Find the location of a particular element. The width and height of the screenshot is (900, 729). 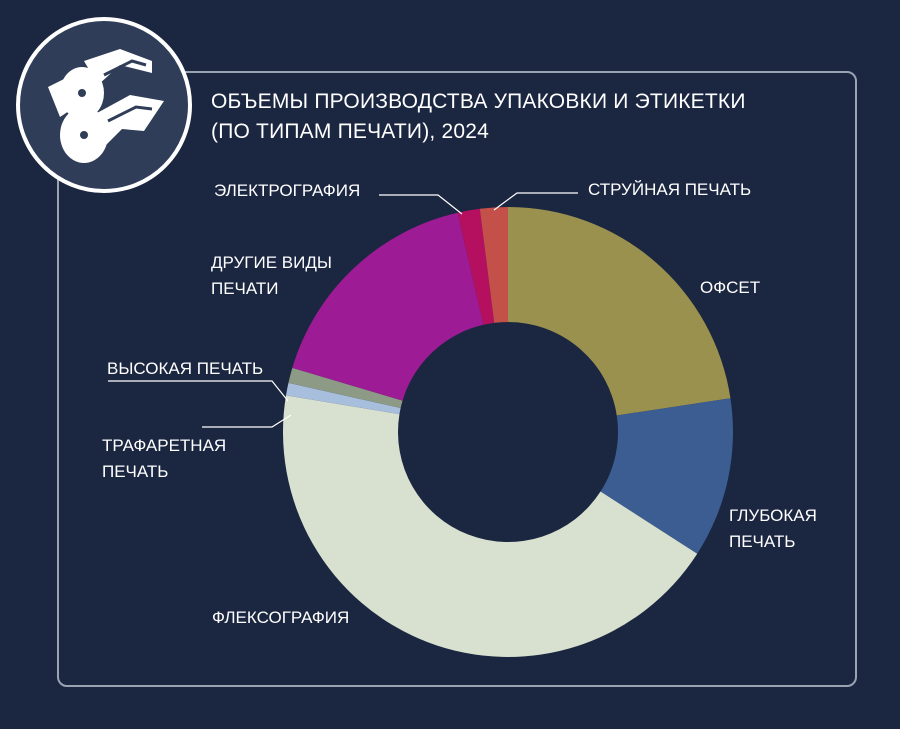

paper-rolls-icon is located at coordinates (106, 106).